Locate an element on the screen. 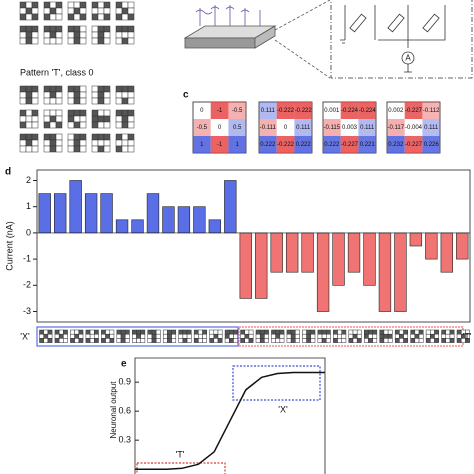 The width and height of the screenshot is (474, 474). matrix-value: -0.5 is located at coordinates (237, 111).